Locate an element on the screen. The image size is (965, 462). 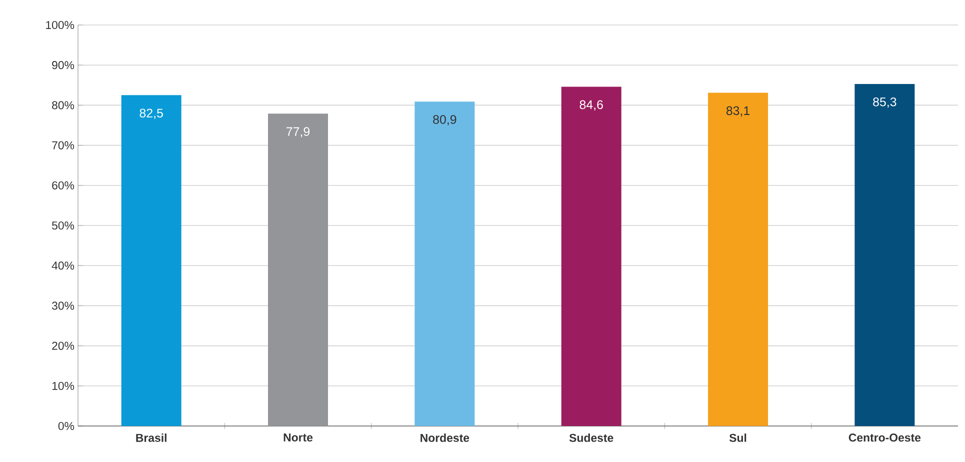
y-tick-label: 80% is located at coordinates (63, 105).